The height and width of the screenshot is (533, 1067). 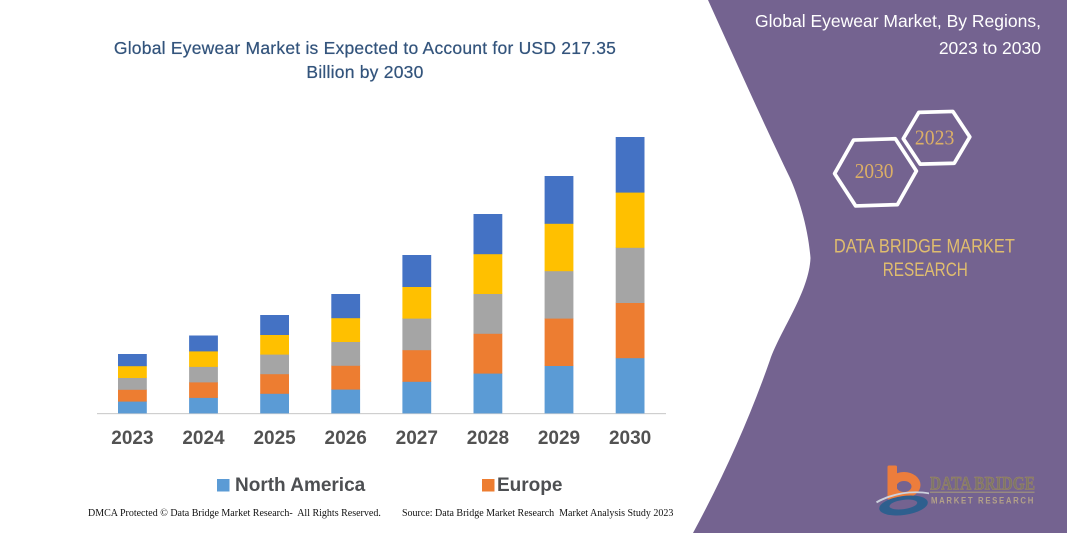 I want to click on svg-text: RESEARCH, so click(x=925, y=270).